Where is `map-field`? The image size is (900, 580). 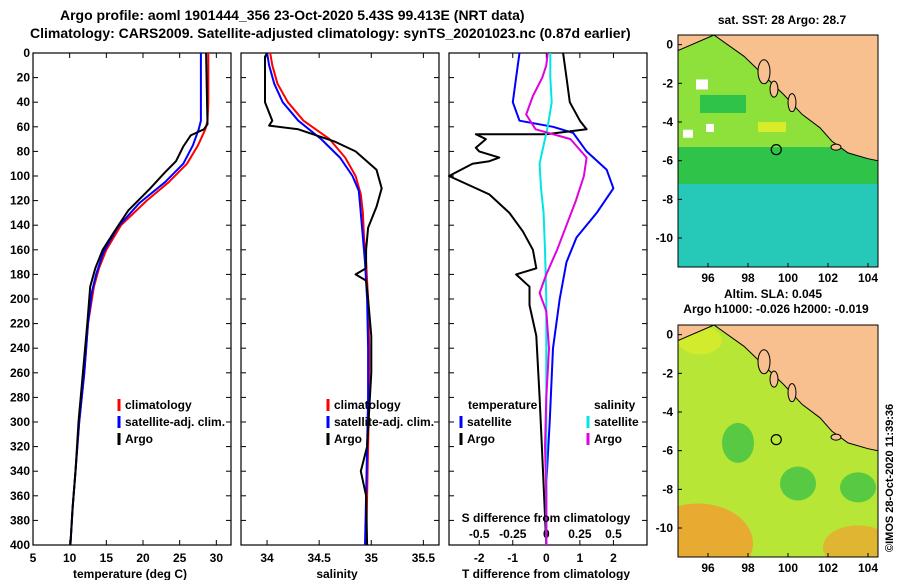 map-field is located at coordinates (778, 441).